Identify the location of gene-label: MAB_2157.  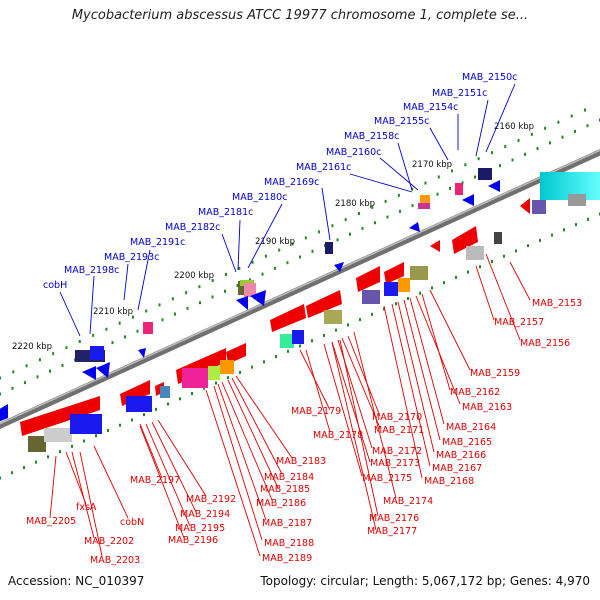
(519, 322).